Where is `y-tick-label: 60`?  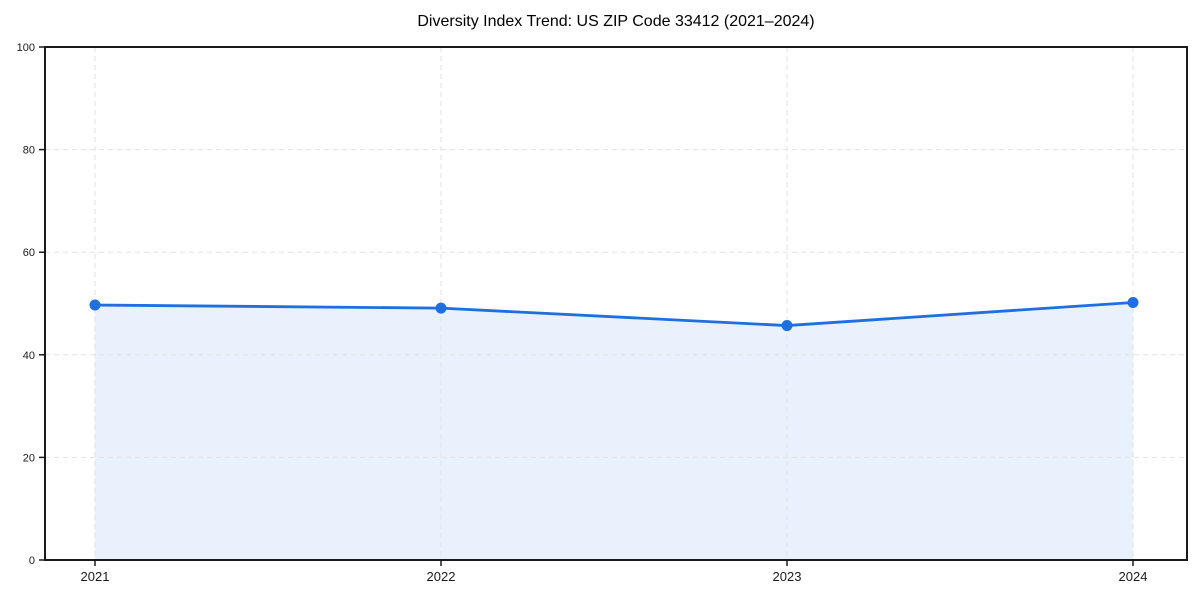
y-tick-label: 60 is located at coordinates (29, 253).